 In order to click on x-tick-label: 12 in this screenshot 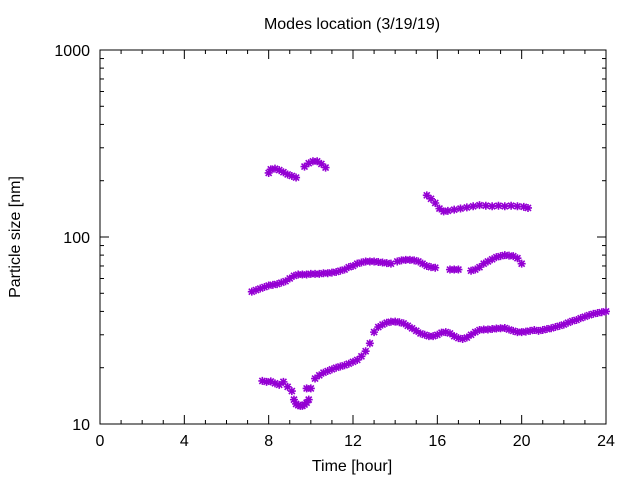, I will do `click(353, 441)`.